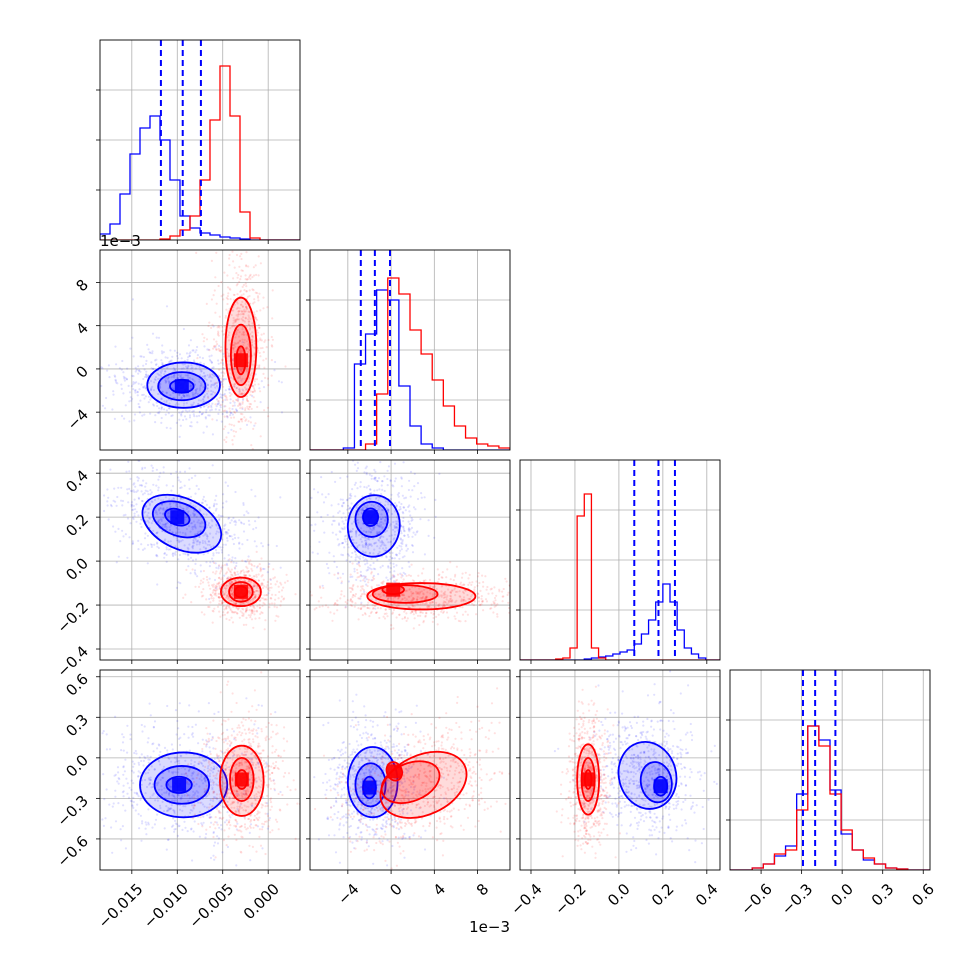  Describe the element at coordinates (410, 350) in the screenshot. I see `panel-frame` at that location.